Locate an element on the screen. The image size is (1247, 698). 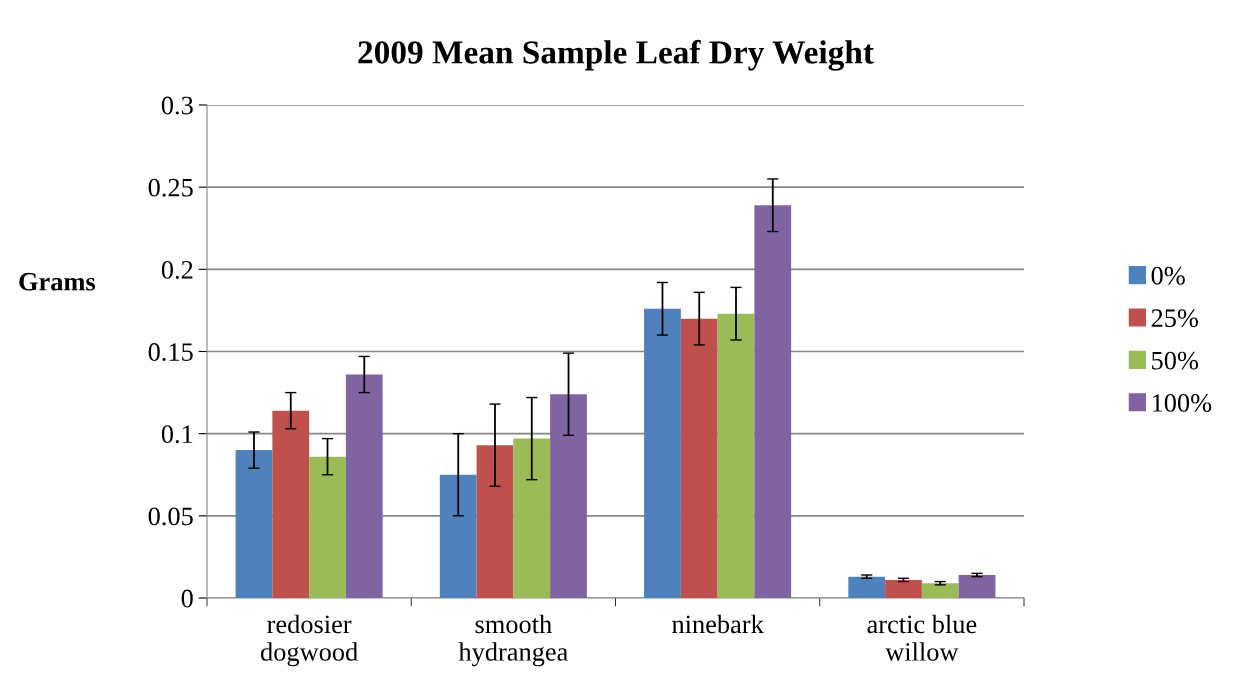
x-tick-label: arctic blue willow is located at coordinates (922, 637).